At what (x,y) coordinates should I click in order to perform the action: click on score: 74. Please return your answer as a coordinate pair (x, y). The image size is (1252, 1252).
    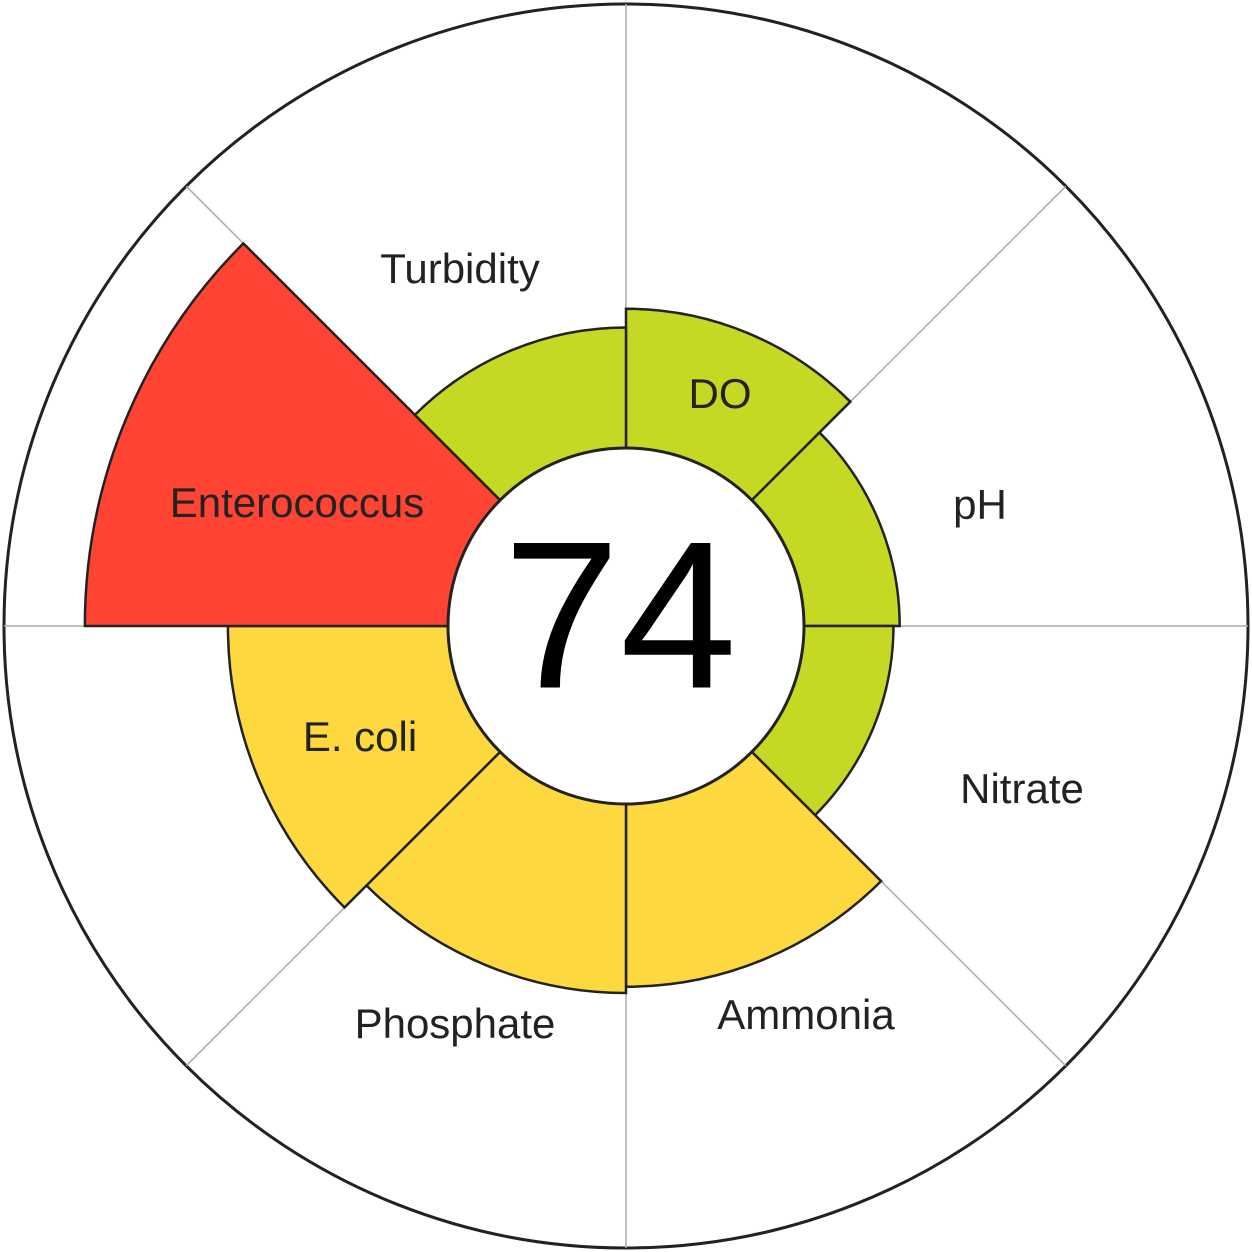
    Looking at the image, I should click on (620, 614).